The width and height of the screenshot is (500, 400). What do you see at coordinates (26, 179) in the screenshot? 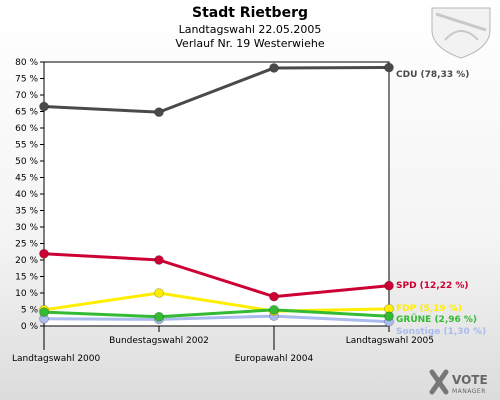
I see `y-tick-label: 45 %` at bounding box center [26, 179].